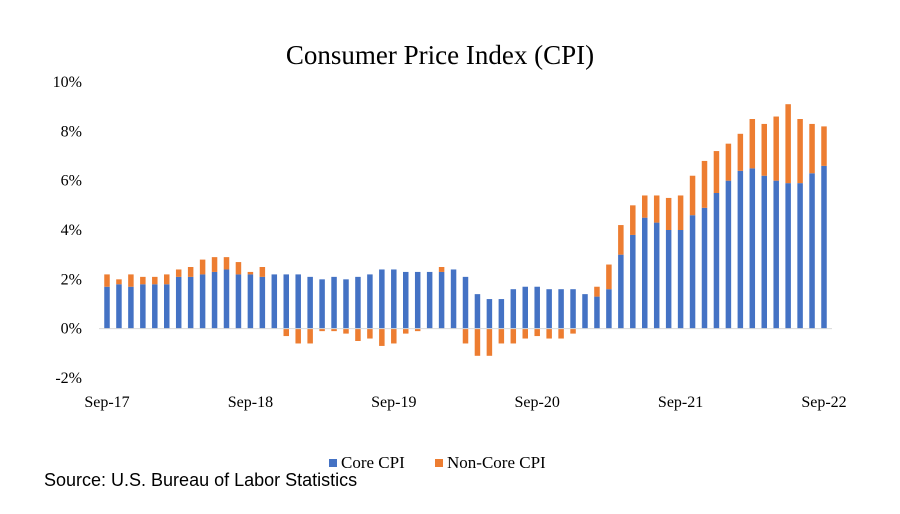  What do you see at coordinates (67, 82) in the screenshot?
I see `y-tick-label: 10%` at bounding box center [67, 82].